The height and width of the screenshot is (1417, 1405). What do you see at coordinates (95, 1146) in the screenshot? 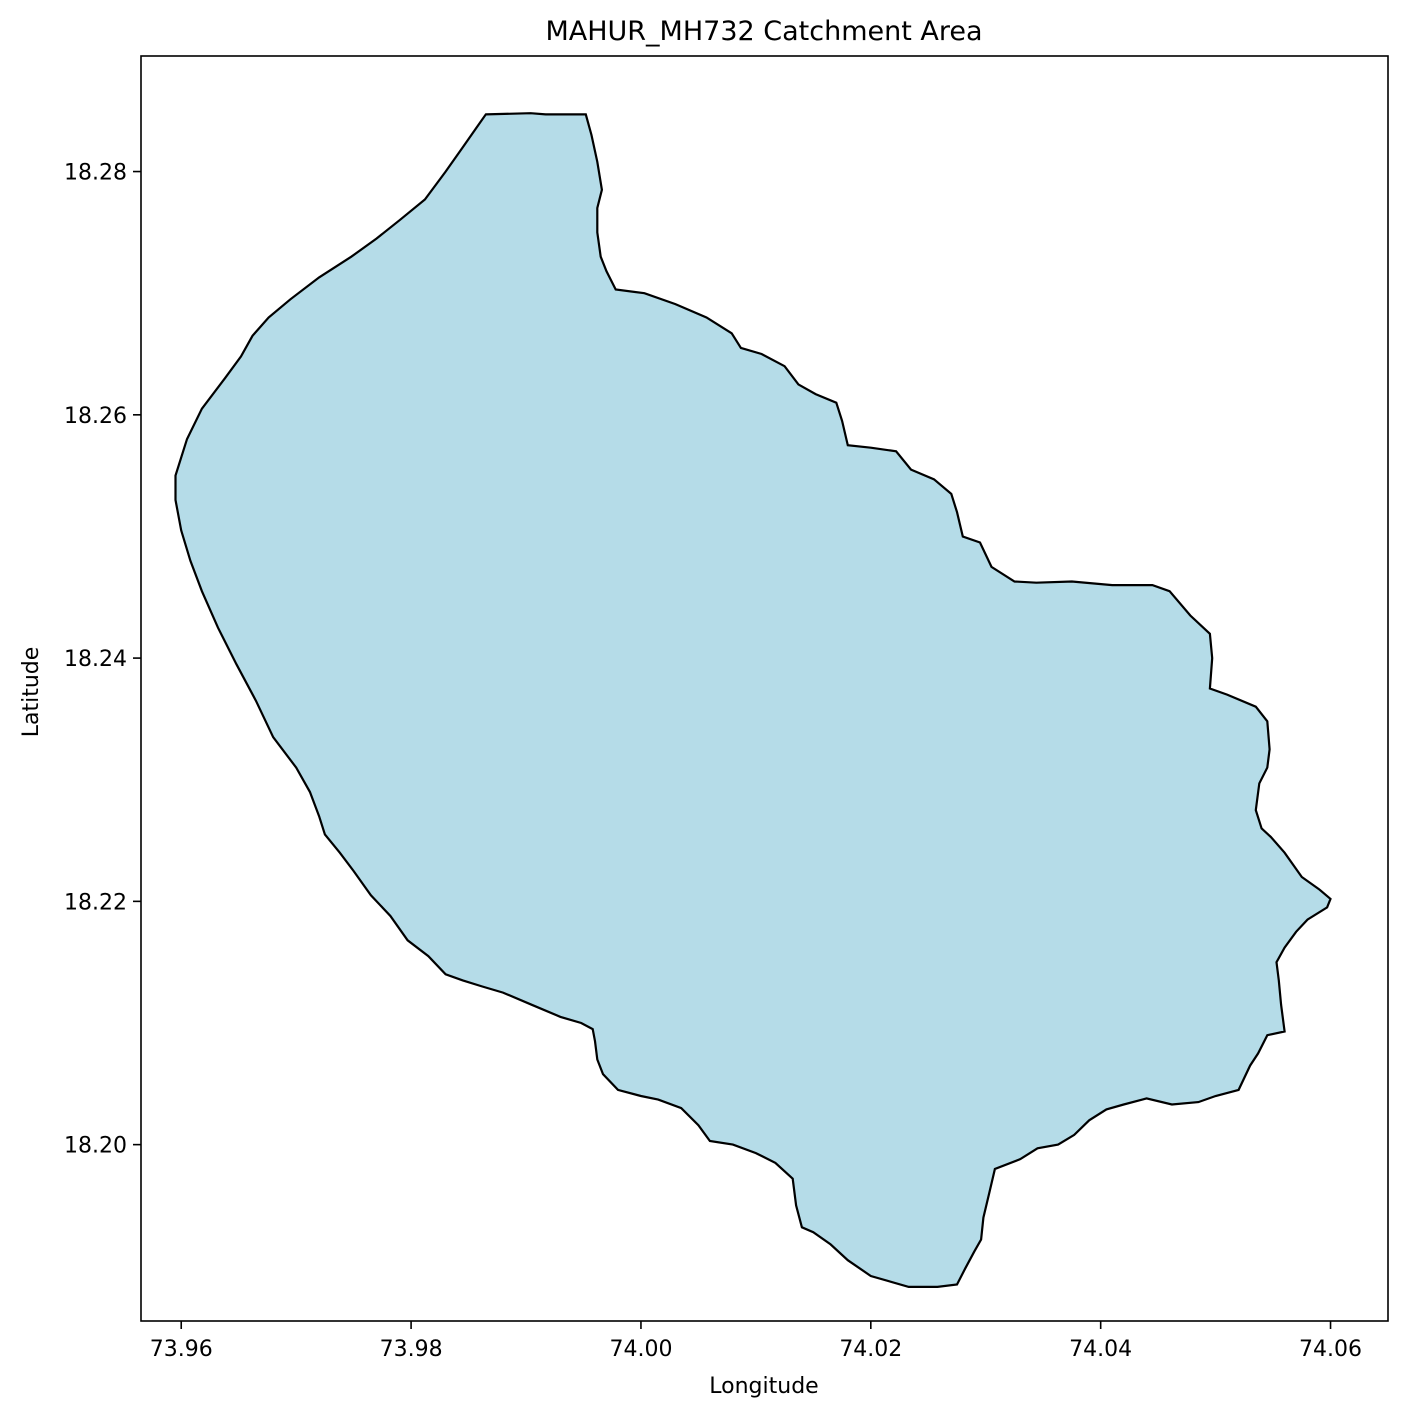
I see `y-tick-label: 18.20` at bounding box center [95, 1146].